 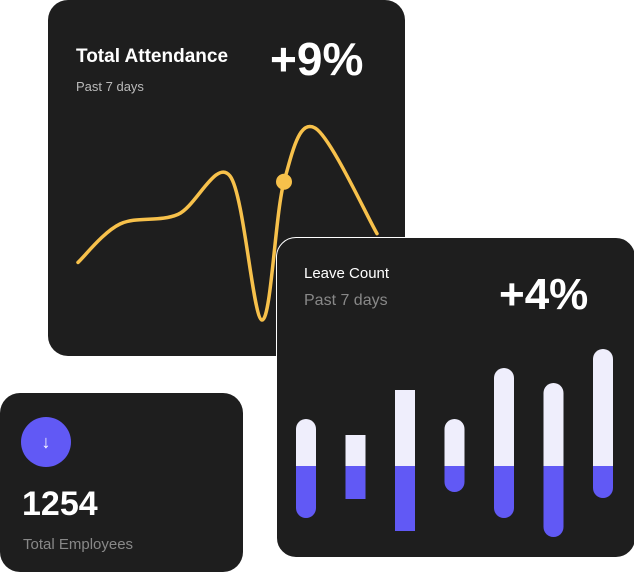 I want to click on attendance-change: +9%, so click(x=317, y=59).